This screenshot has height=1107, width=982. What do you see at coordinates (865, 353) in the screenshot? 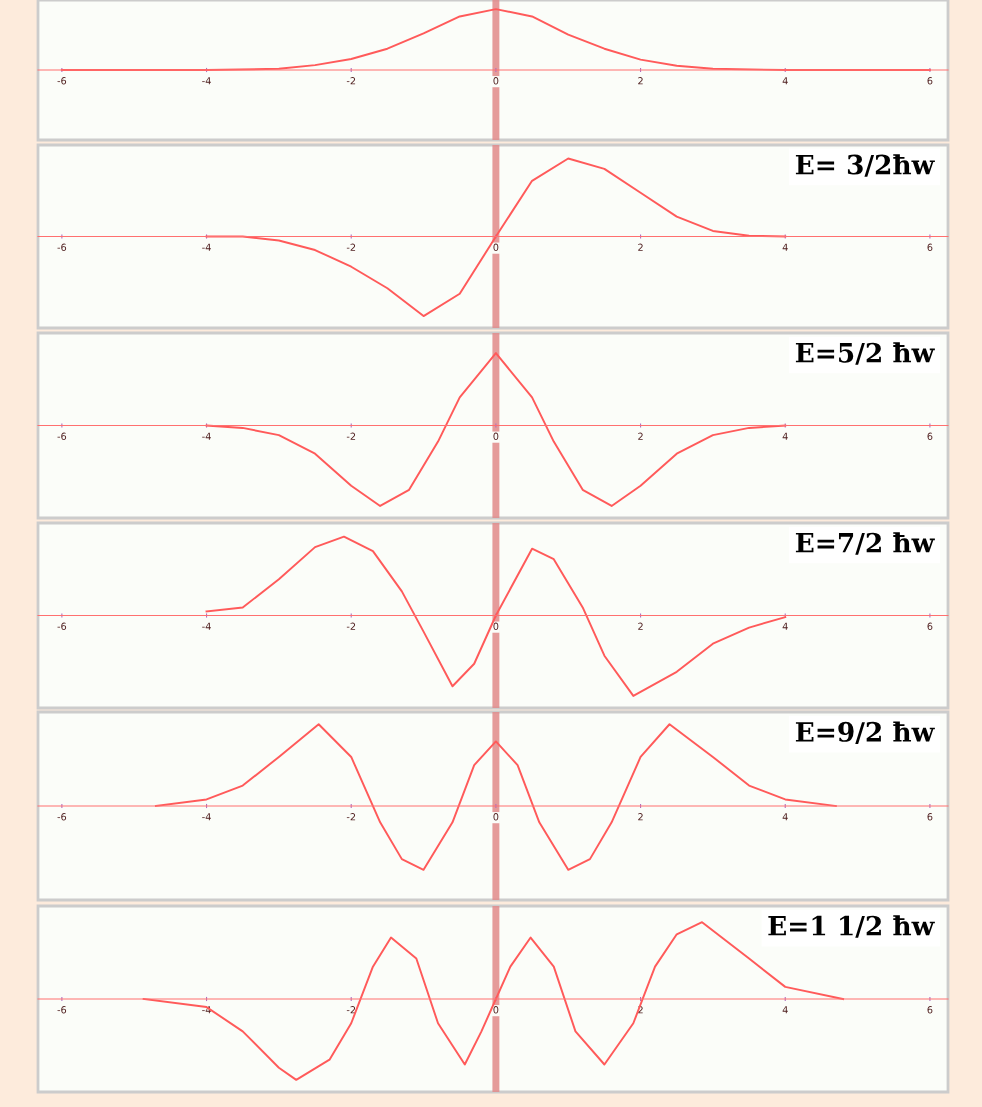
I see `annotation: E=5/2 ħw` at bounding box center [865, 353].